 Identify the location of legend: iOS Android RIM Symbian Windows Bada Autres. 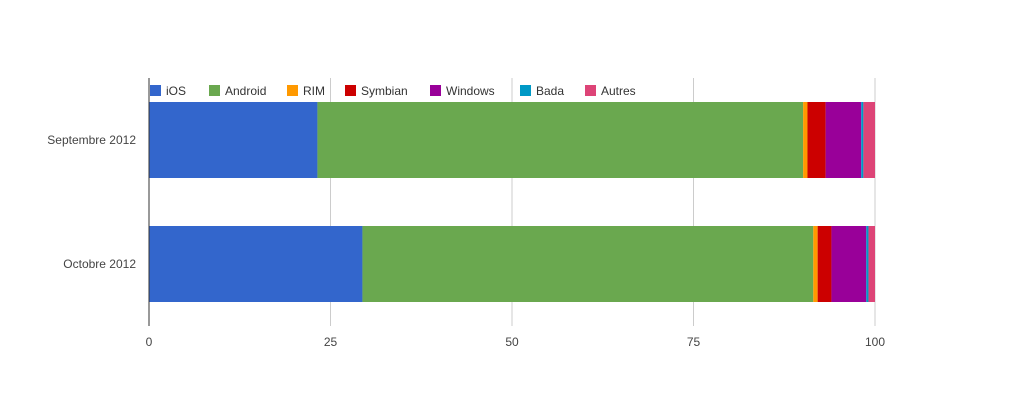
(393, 91).